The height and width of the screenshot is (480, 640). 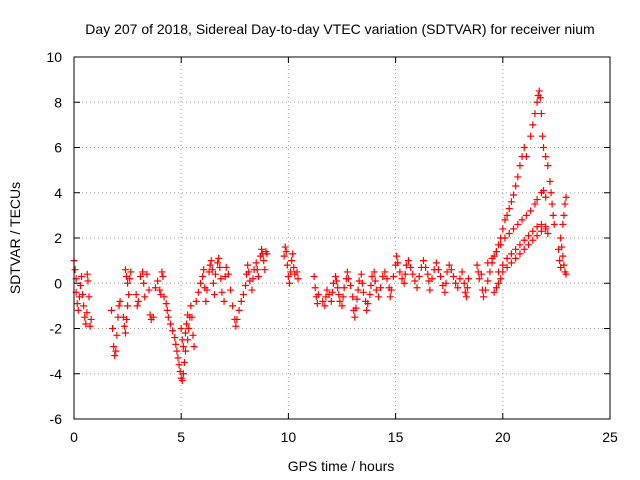 I want to click on y-tick-label: 8, so click(x=58, y=102).